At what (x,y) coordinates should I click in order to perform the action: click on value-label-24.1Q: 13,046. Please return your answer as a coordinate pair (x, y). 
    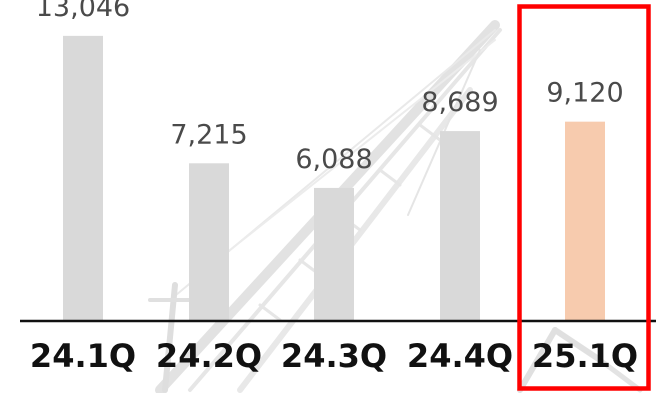
    Looking at the image, I should click on (83, 11).